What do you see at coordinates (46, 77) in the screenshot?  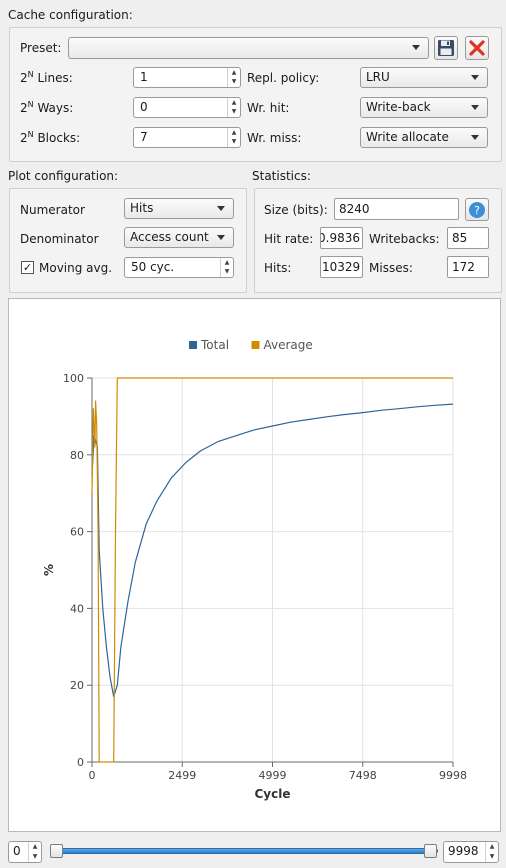 I see `lines-label: 2N Lines:` at bounding box center [46, 77].